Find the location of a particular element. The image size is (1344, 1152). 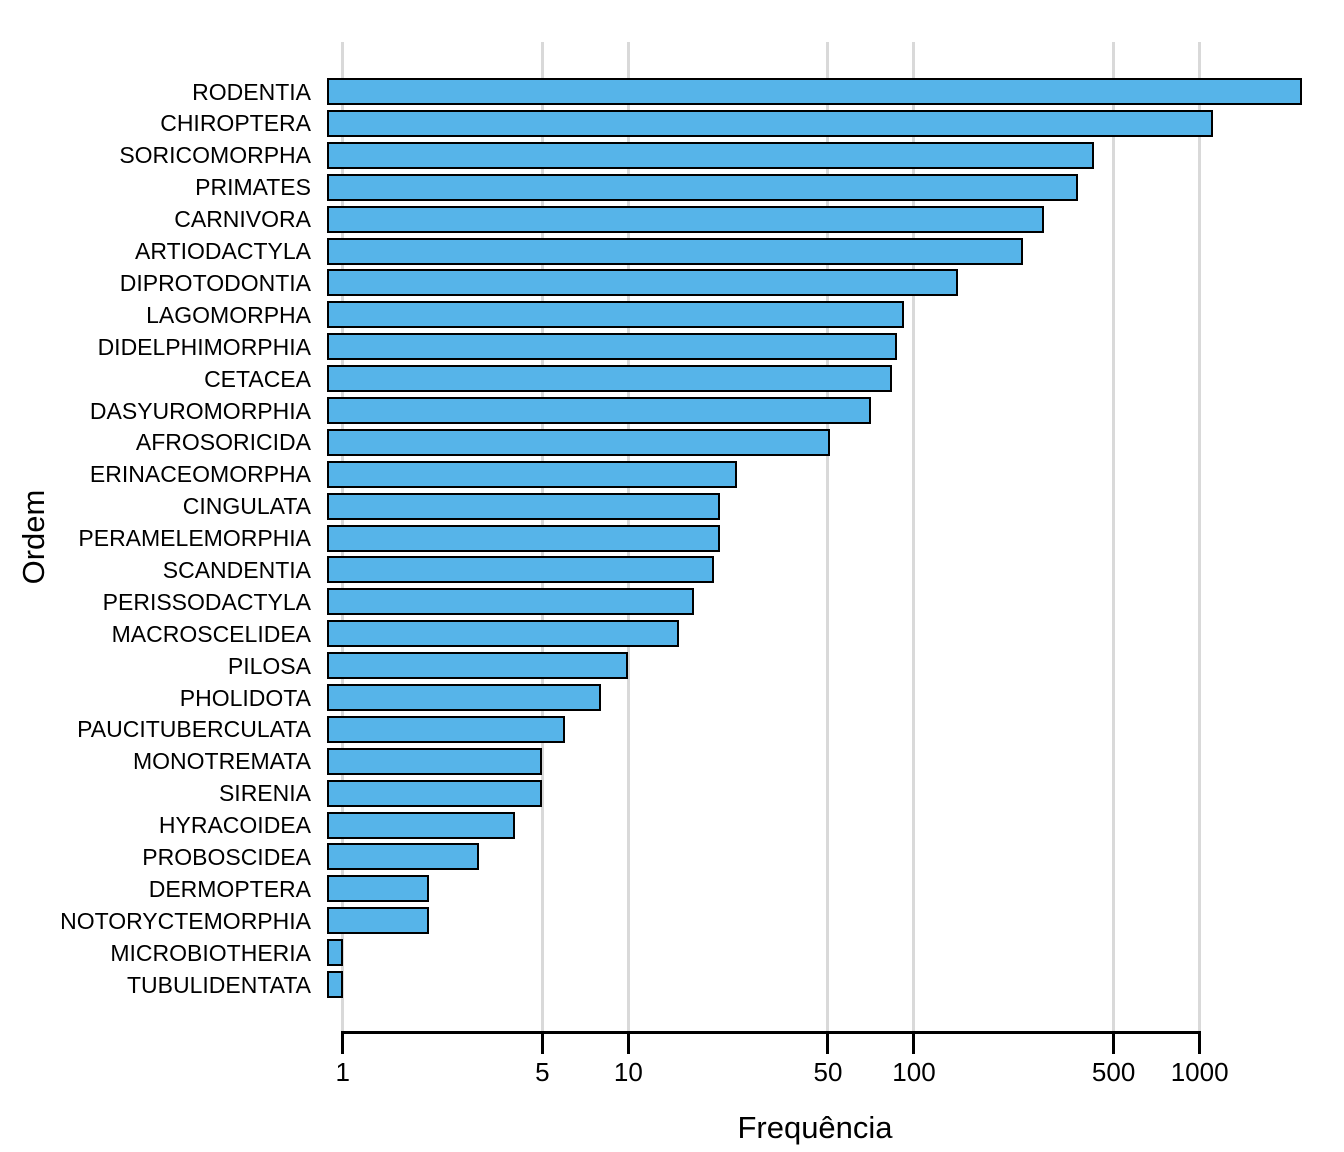

category-label-didelphimorphia: DIDELPHIMORPHIA is located at coordinates (204, 346).